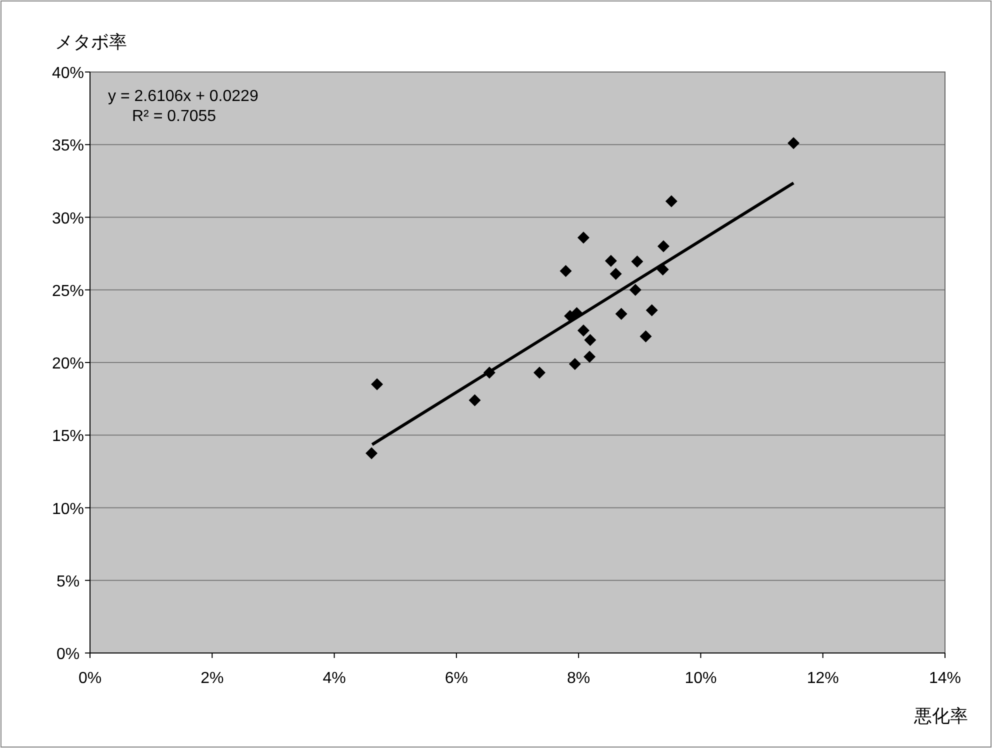 The image size is (992, 748). I want to click on y-tick-label: 20%, so click(68, 364).